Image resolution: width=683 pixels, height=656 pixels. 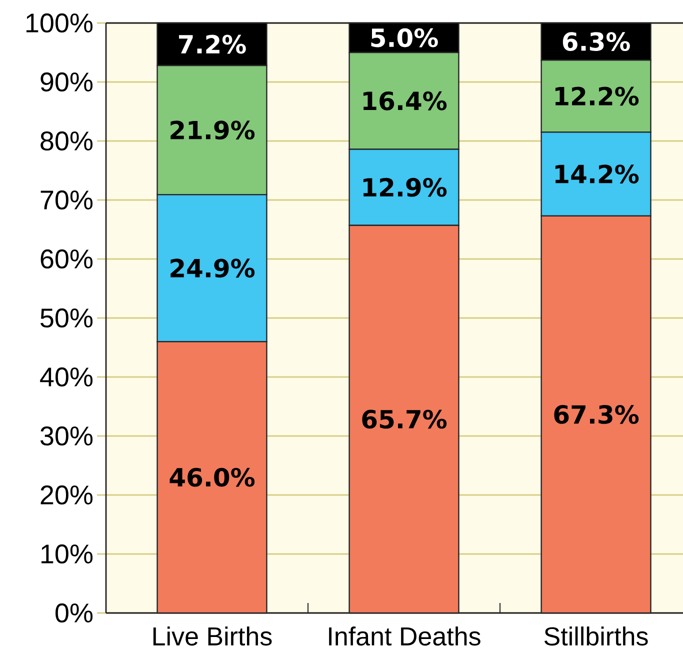 I want to click on x-tick-label: Live Births, so click(x=212, y=636).